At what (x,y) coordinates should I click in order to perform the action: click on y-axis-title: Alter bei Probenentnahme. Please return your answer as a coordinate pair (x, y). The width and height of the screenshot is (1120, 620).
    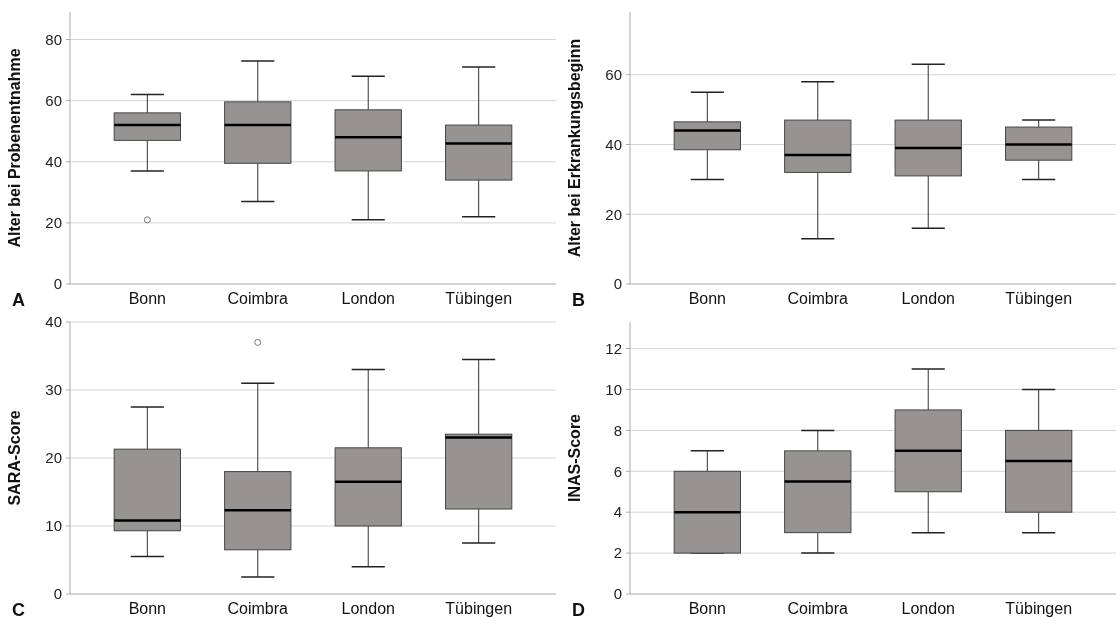
    Looking at the image, I should click on (14, 148).